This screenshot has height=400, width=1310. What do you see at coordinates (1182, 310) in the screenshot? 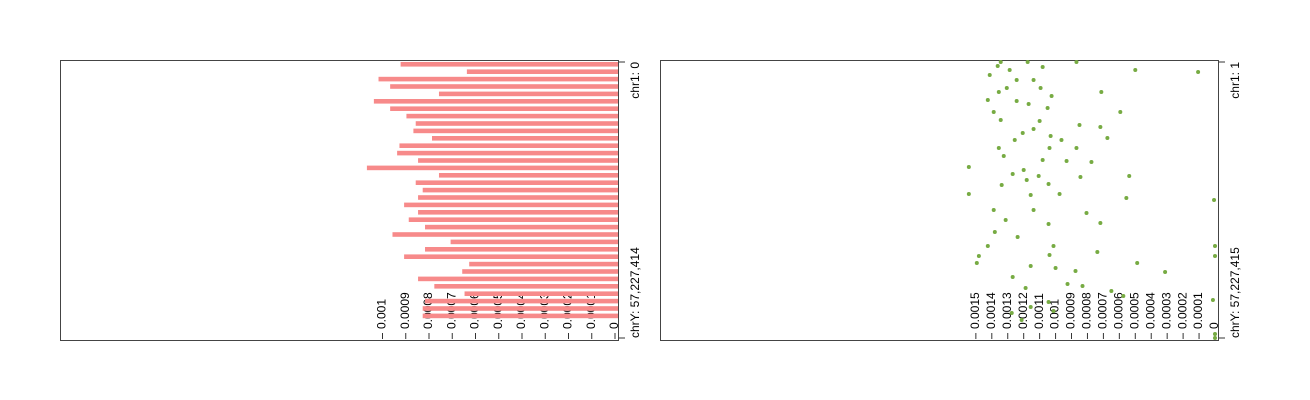
I see `value-tick-label: 0.0002` at bounding box center [1182, 310].